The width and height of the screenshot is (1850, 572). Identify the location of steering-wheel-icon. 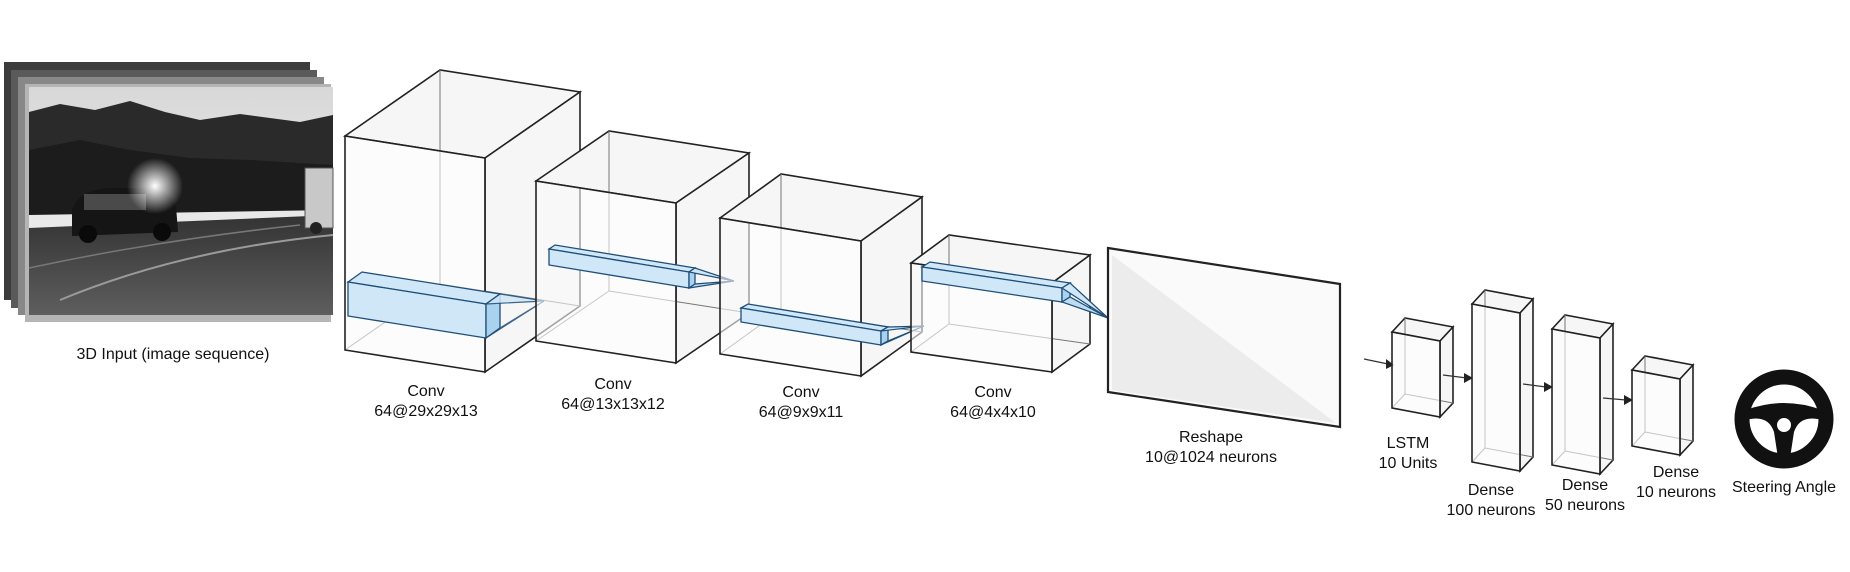
(1784, 419).